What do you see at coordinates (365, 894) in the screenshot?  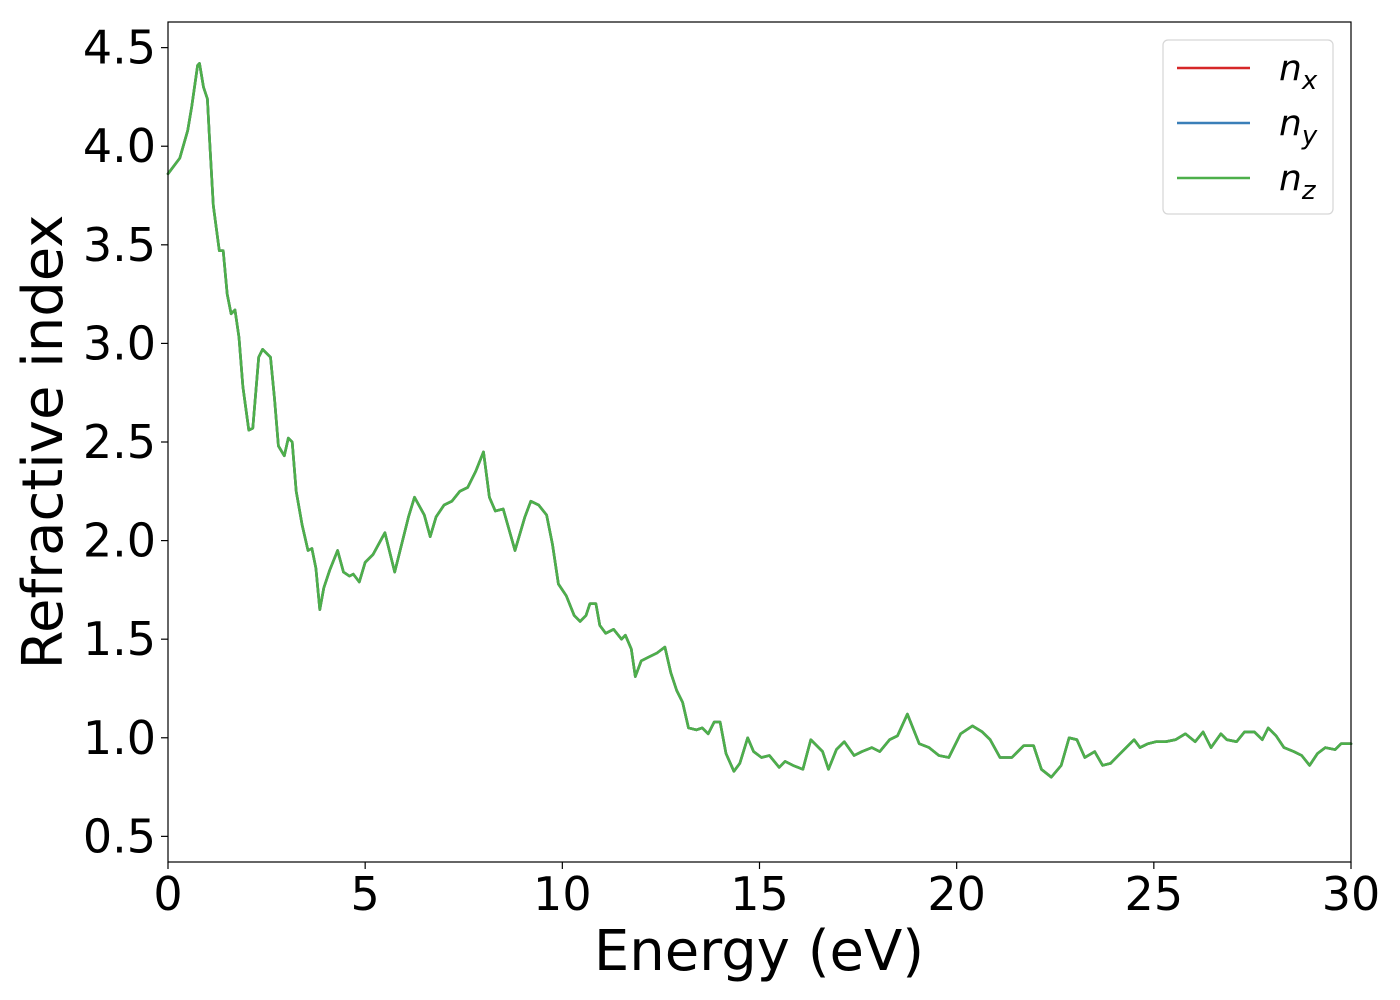 I see `x-tick-label: 5` at bounding box center [365, 894].